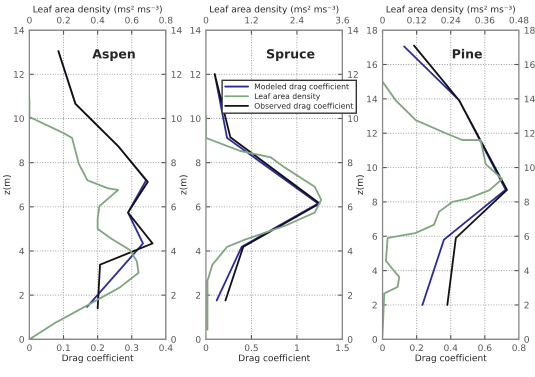 The image size is (535, 377). What do you see at coordinates (450, 20) in the screenshot?
I see `x2-tick-label: 0.24` at bounding box center [450, 20].